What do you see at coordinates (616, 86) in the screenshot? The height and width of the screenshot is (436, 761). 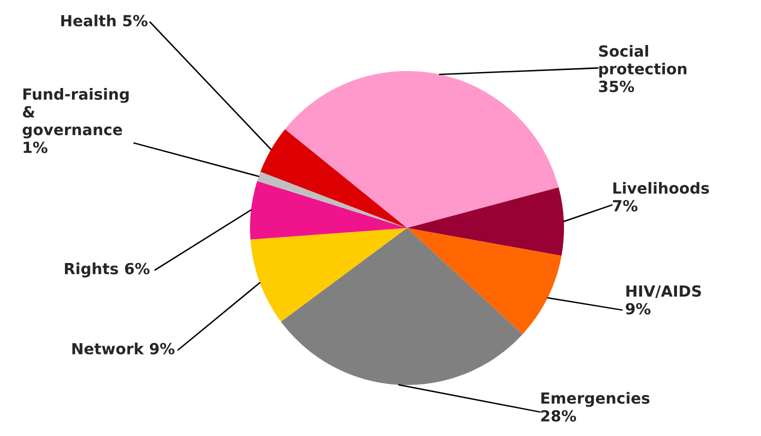 I see `data-label: 35%` at bounding box center [616, 86].